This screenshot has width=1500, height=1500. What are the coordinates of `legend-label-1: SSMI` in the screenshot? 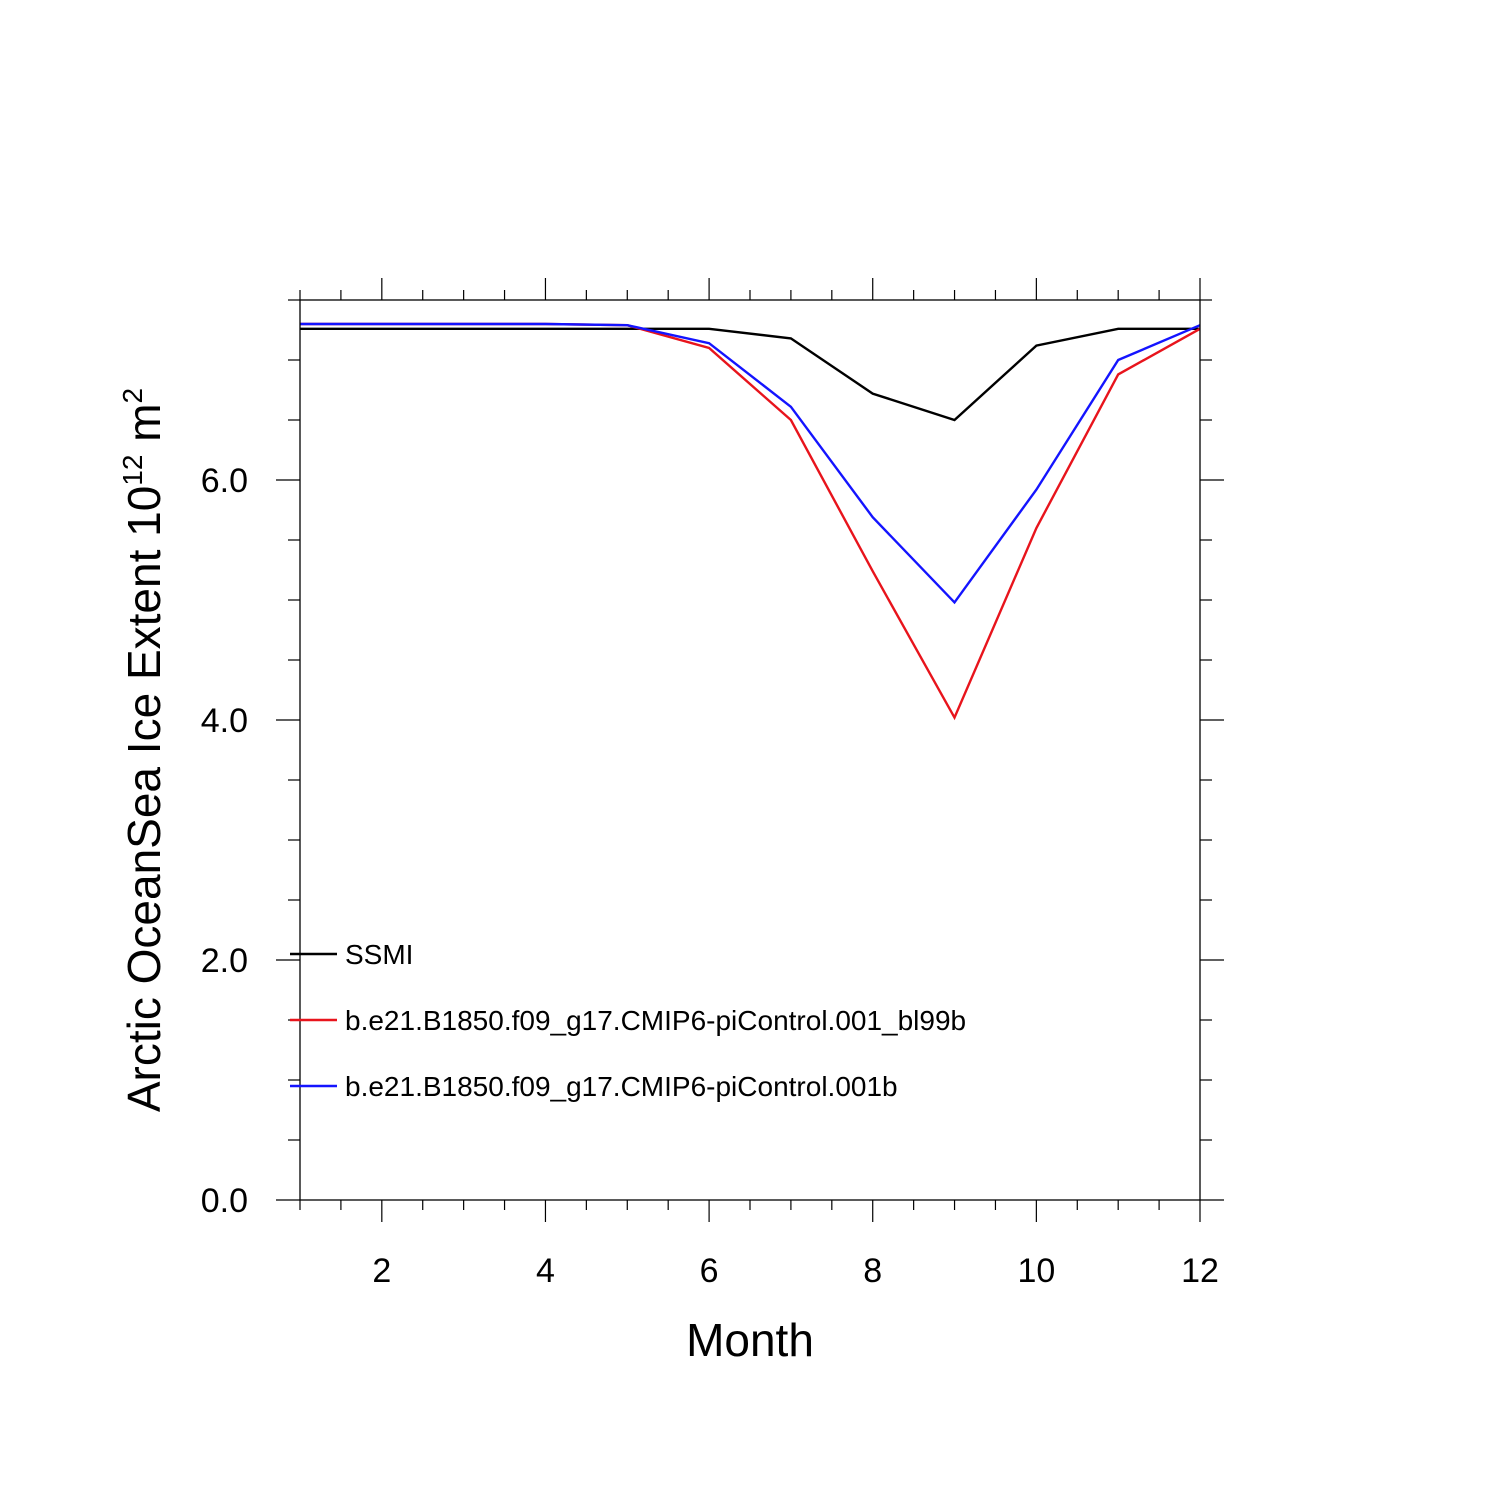 It's located at (379, 954).